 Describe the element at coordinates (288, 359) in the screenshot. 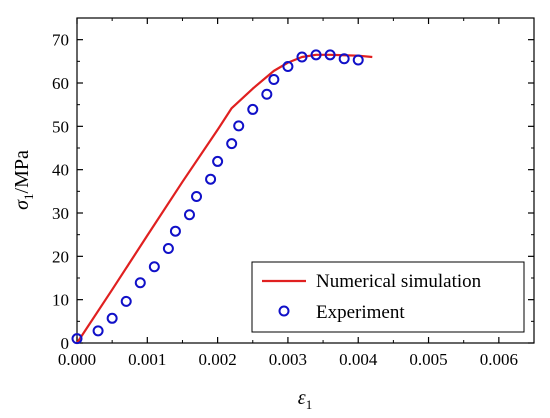

I see `x-tick-label: 0.003` at that location.